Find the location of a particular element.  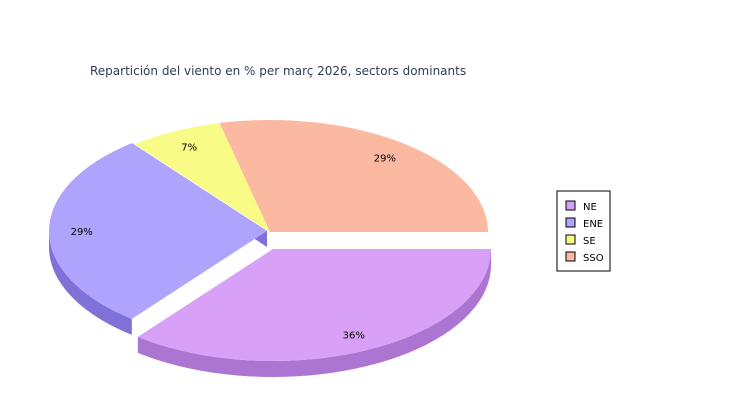

pie-label-sso: 29% is located at coordinates (385, 158).